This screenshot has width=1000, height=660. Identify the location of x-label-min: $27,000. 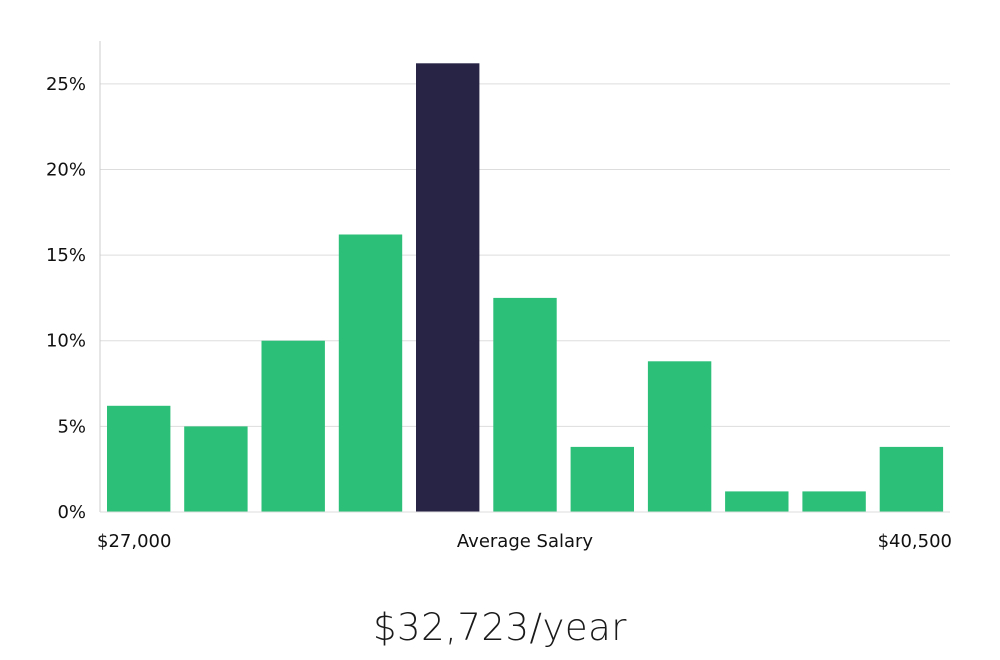
(134, 541).